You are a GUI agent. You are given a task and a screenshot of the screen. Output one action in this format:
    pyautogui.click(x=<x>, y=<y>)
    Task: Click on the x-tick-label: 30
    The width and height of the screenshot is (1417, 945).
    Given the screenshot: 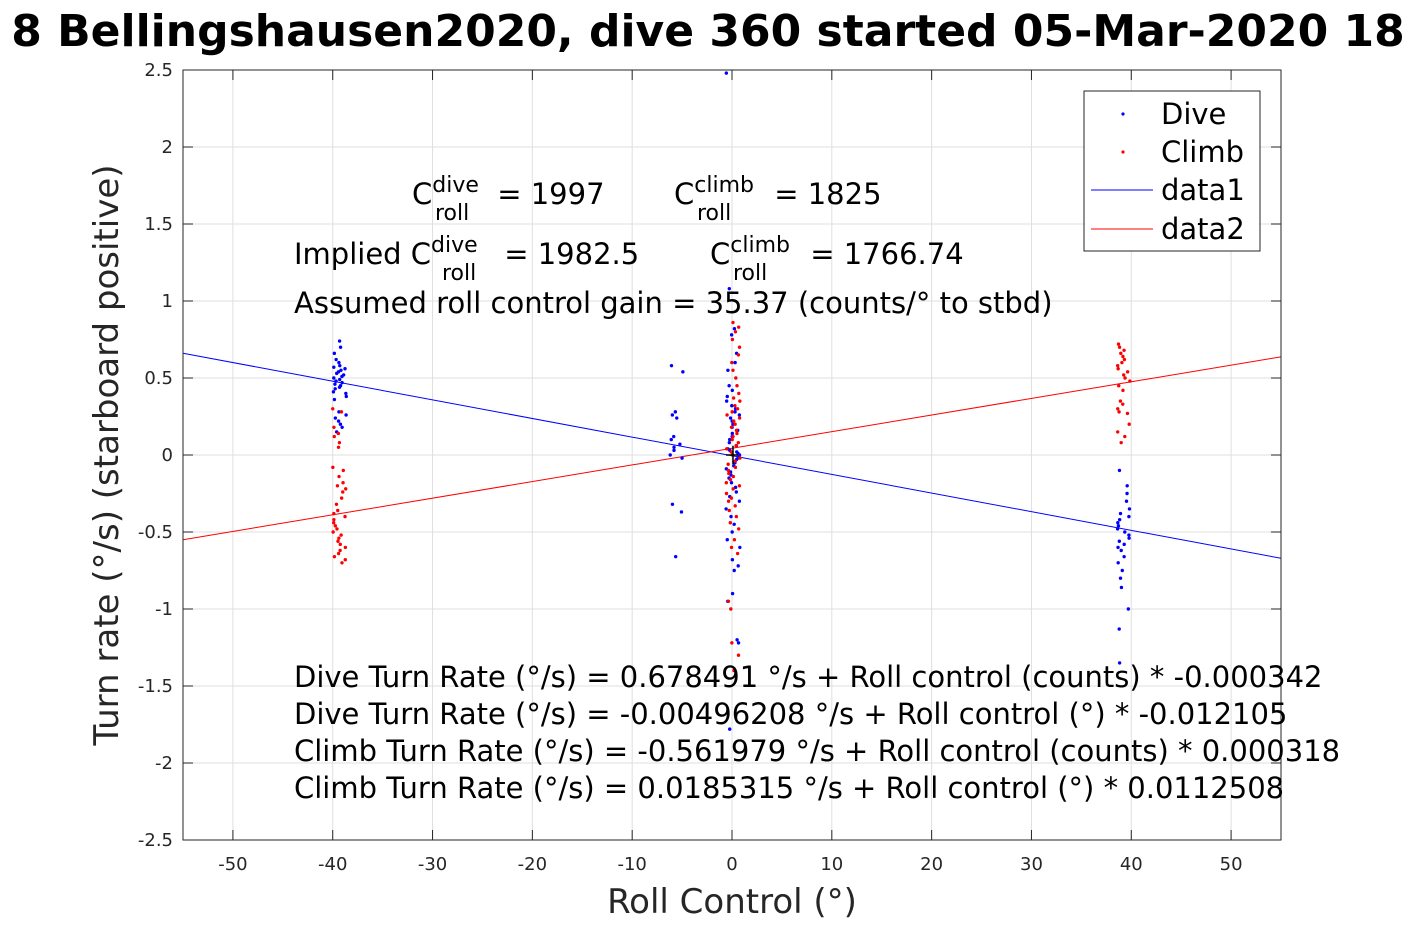 What is the action you would take?
    pyautogui.click(x=1031, y=864)
    